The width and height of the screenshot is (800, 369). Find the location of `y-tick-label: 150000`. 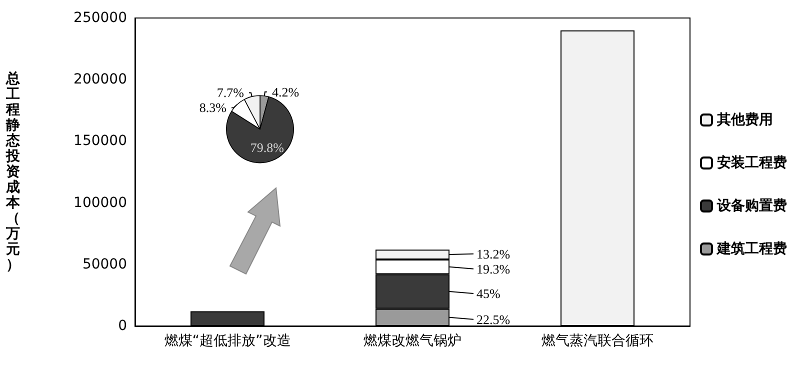

y-tick-label: 150000 is located at coordinates (100, 141).